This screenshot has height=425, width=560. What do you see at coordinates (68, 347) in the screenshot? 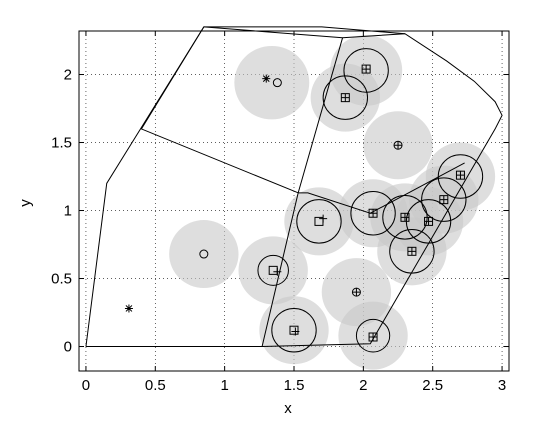
I see `y-tick-label: 0` at bounding box center [68, 347].